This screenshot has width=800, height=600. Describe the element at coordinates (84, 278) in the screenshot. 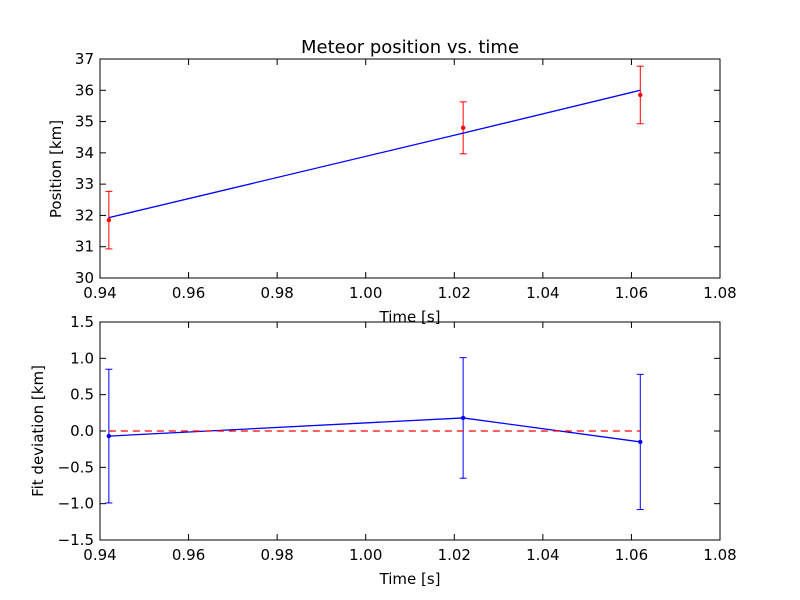

I see `y-tick-label: 30` at that location.